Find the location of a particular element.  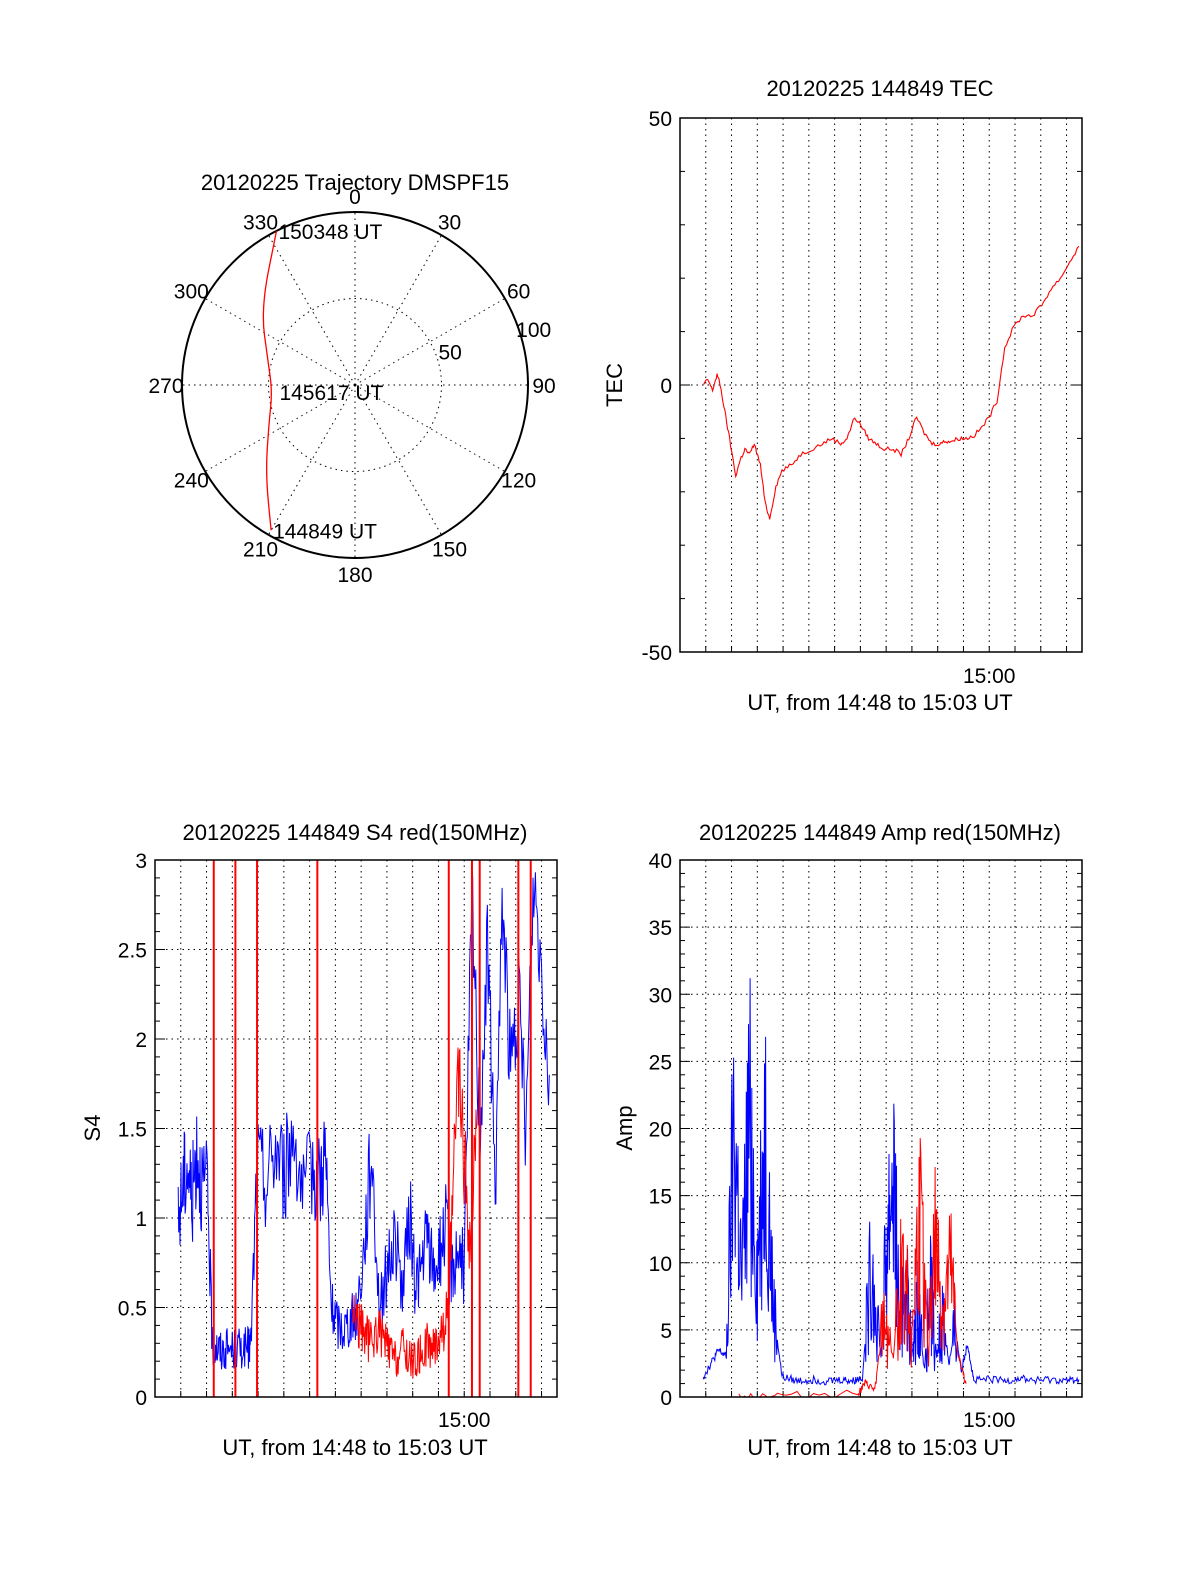

y-tick-label: 10 is located at coordinates (660, 1264).